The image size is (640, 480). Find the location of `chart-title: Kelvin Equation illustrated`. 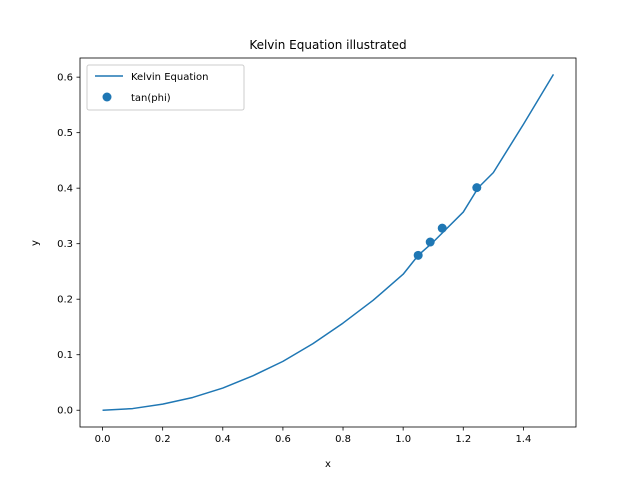

chart-title: Kelvin Equation illustrated is located at coordinates (327, 45).